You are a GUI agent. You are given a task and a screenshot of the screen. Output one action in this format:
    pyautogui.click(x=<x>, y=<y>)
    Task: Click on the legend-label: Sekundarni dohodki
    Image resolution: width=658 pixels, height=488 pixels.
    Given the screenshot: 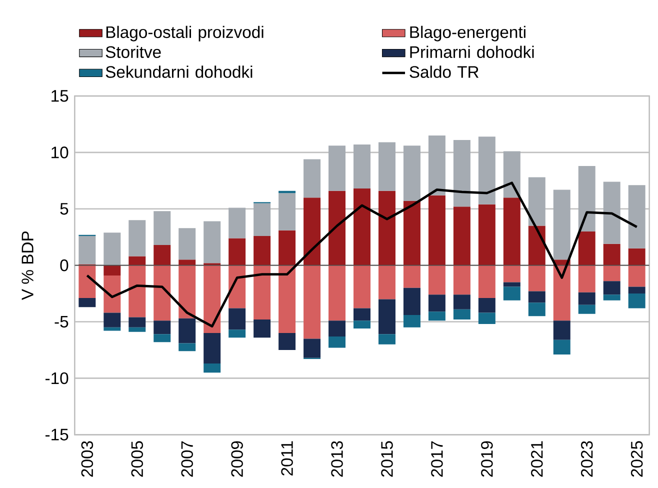 What is the action you would take?
    pyautogui.click(x=179, y=72)
    